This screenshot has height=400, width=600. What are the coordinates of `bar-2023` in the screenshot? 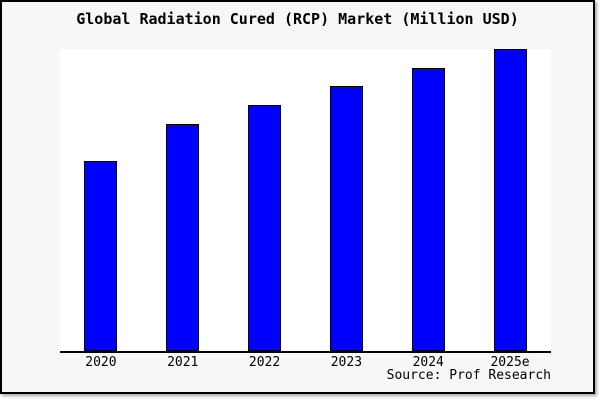 It's located at (346, 218).